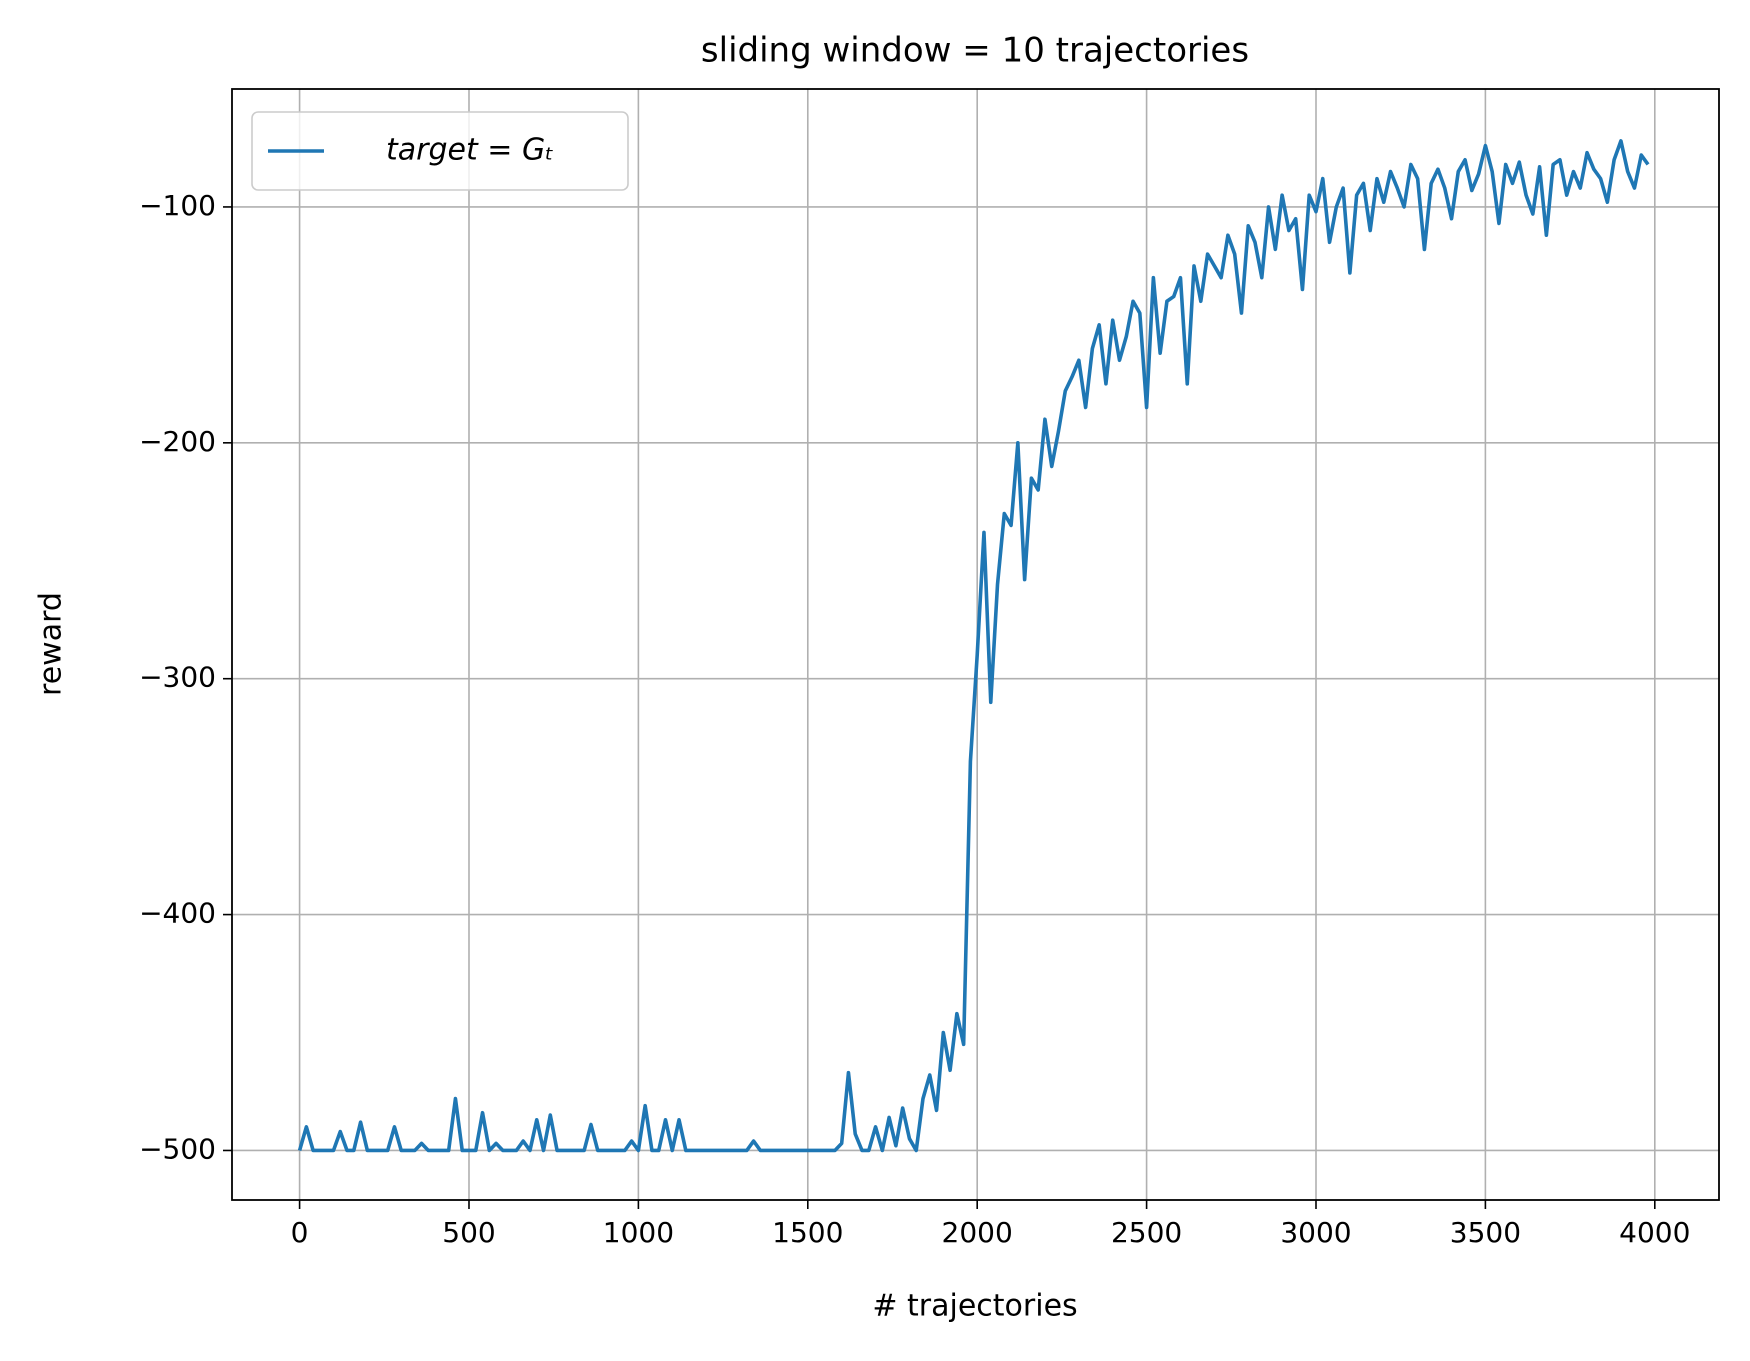 This screenshot has width=1750, height=1361. What do you see at coordinates (1315, 1232) in the screenshot?
I see `x-tick-label: 3000` at bounding box center [1315, 1232].